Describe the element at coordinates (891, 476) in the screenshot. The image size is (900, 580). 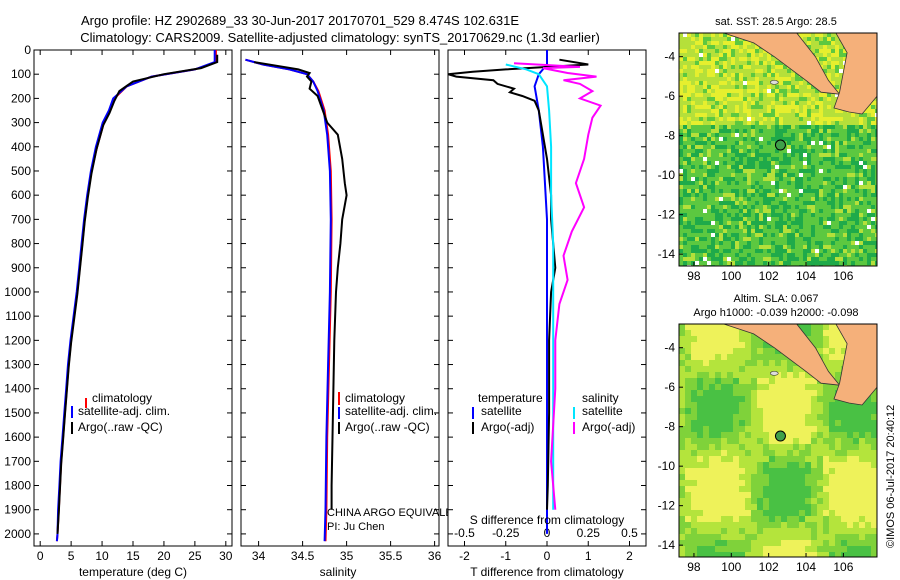
I see `copyright-watermark: ©IMOS 06-Jul-2017 20:40:12` at that location.